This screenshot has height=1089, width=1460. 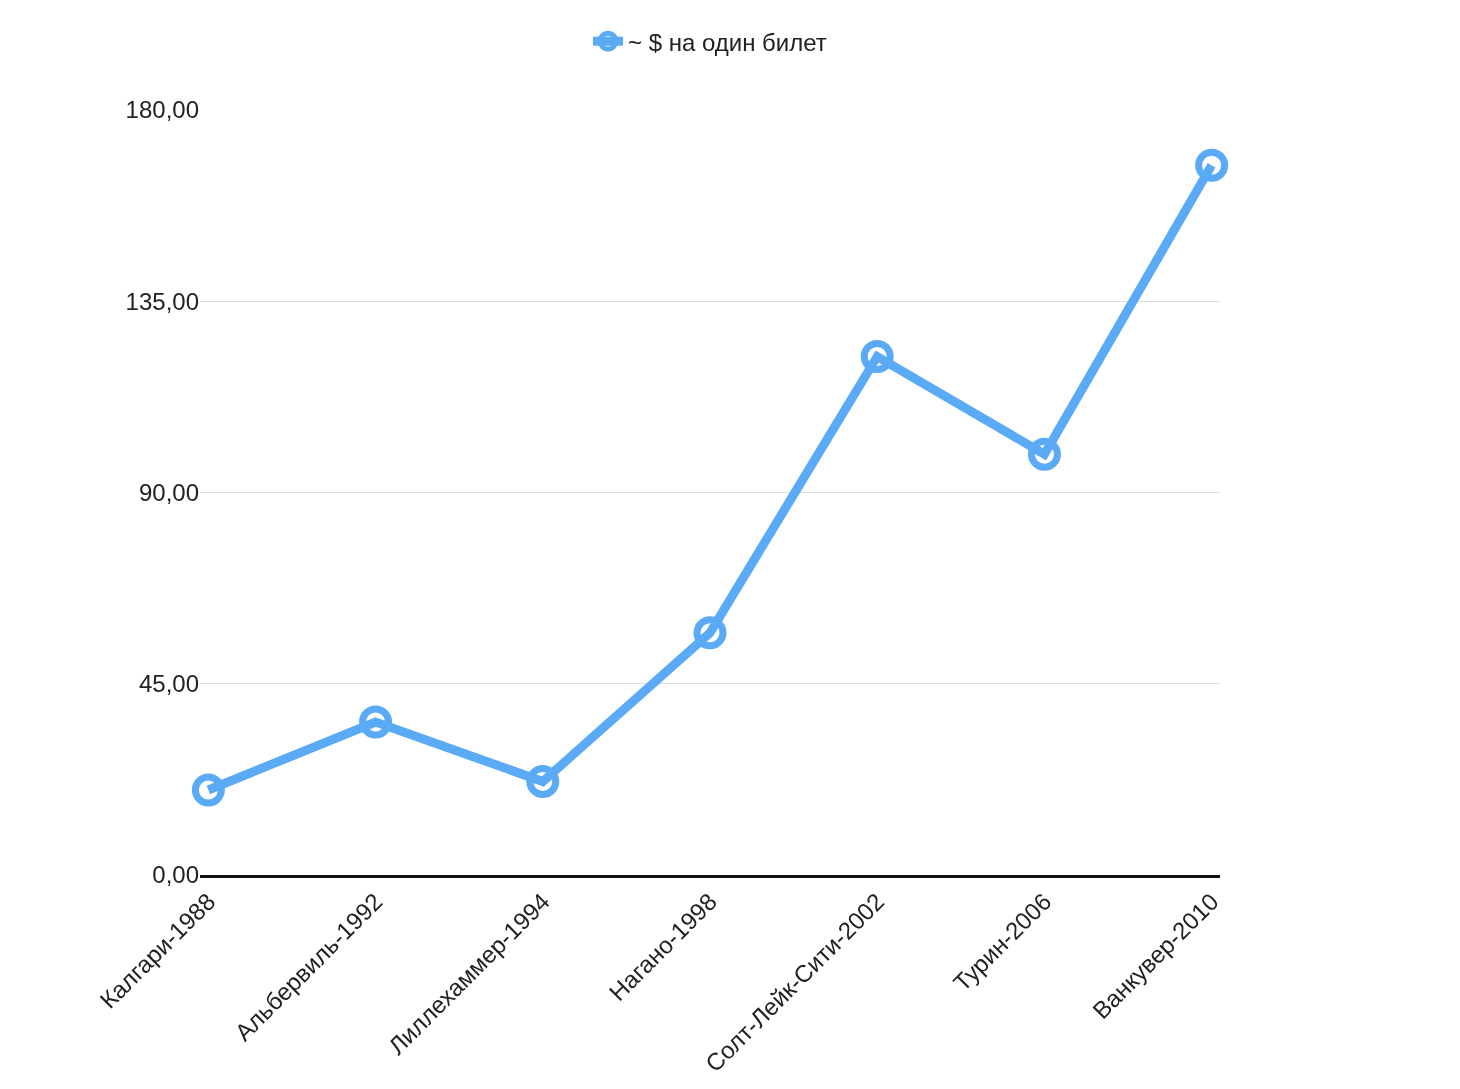 I want to click on y-tick-label: 90,00, so click(x=168, y=492).